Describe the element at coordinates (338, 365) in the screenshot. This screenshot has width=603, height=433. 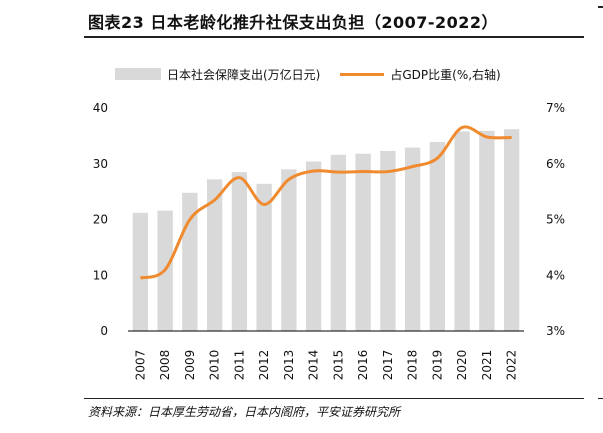
I see `x-tick-label-2015: 2015` at that location.